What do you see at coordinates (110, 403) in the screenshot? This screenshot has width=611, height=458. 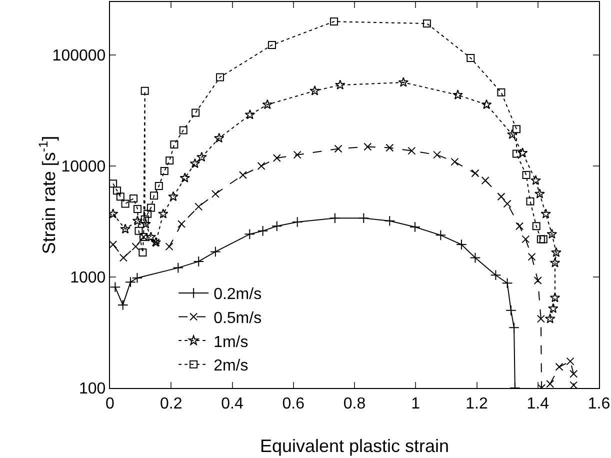 I see `x-tick-label: 0` at bounding box center [110, 403].